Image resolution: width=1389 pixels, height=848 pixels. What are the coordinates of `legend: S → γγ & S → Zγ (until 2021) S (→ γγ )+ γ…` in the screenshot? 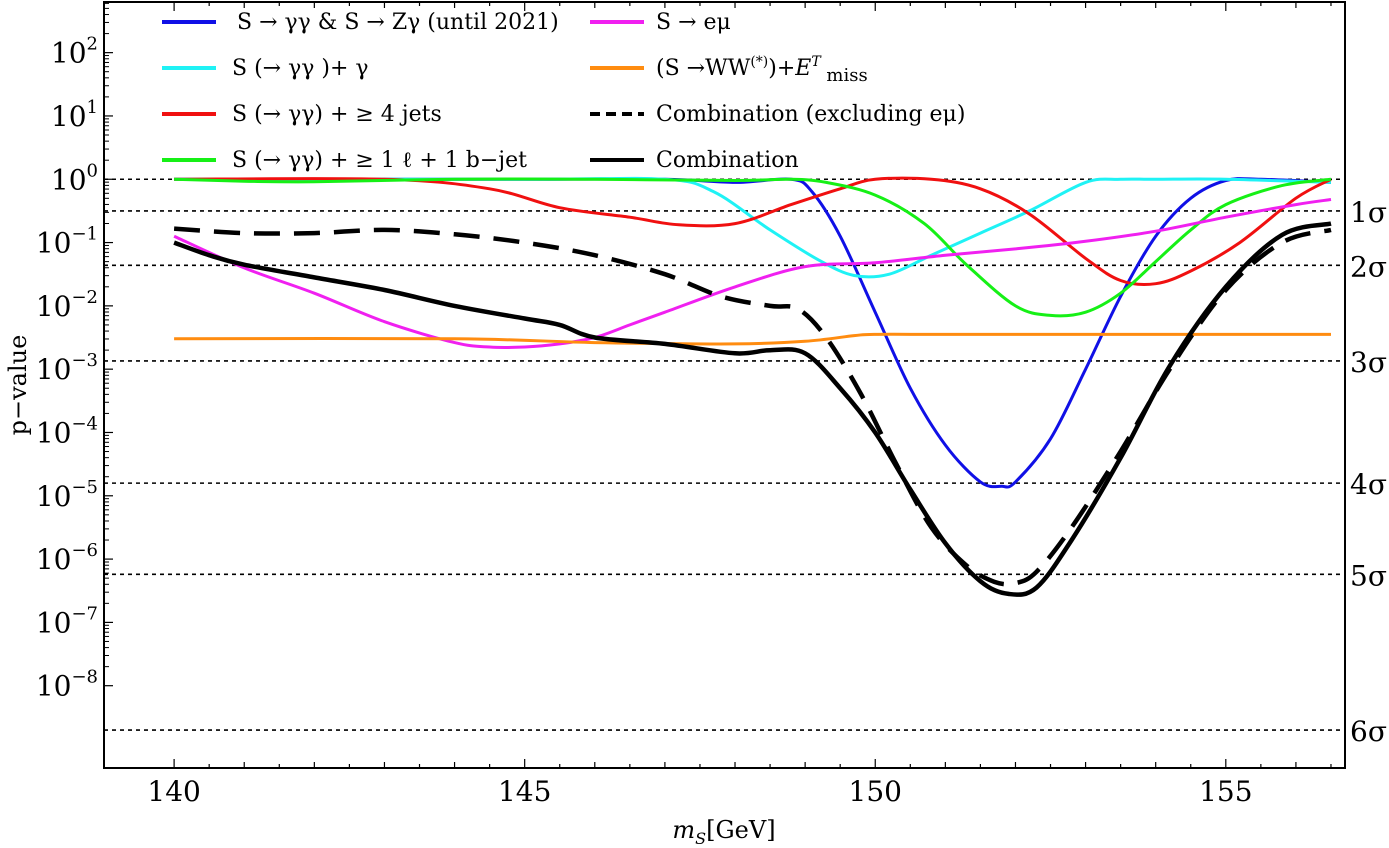 It's located at (563, 91).